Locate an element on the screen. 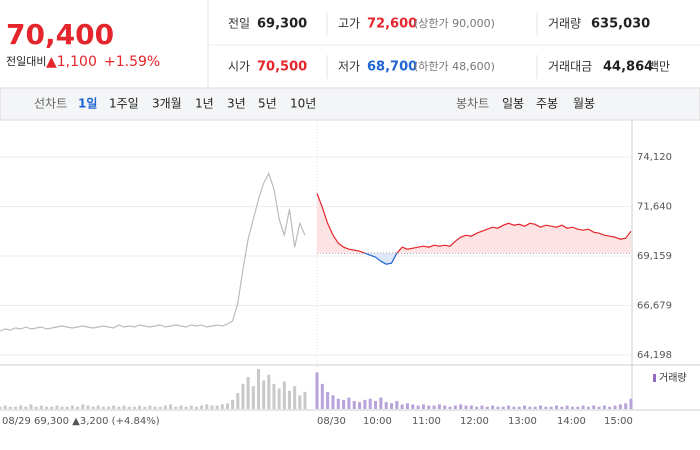  x-label: 13:00 is located at coordinates (522, 421).